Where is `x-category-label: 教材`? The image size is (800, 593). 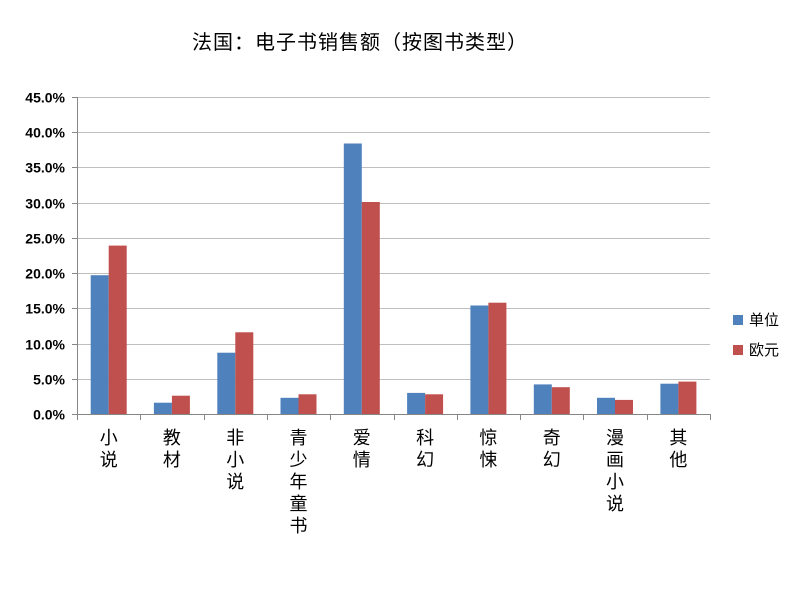 x-category-label: 教材 is located at coordinates (172, 449).